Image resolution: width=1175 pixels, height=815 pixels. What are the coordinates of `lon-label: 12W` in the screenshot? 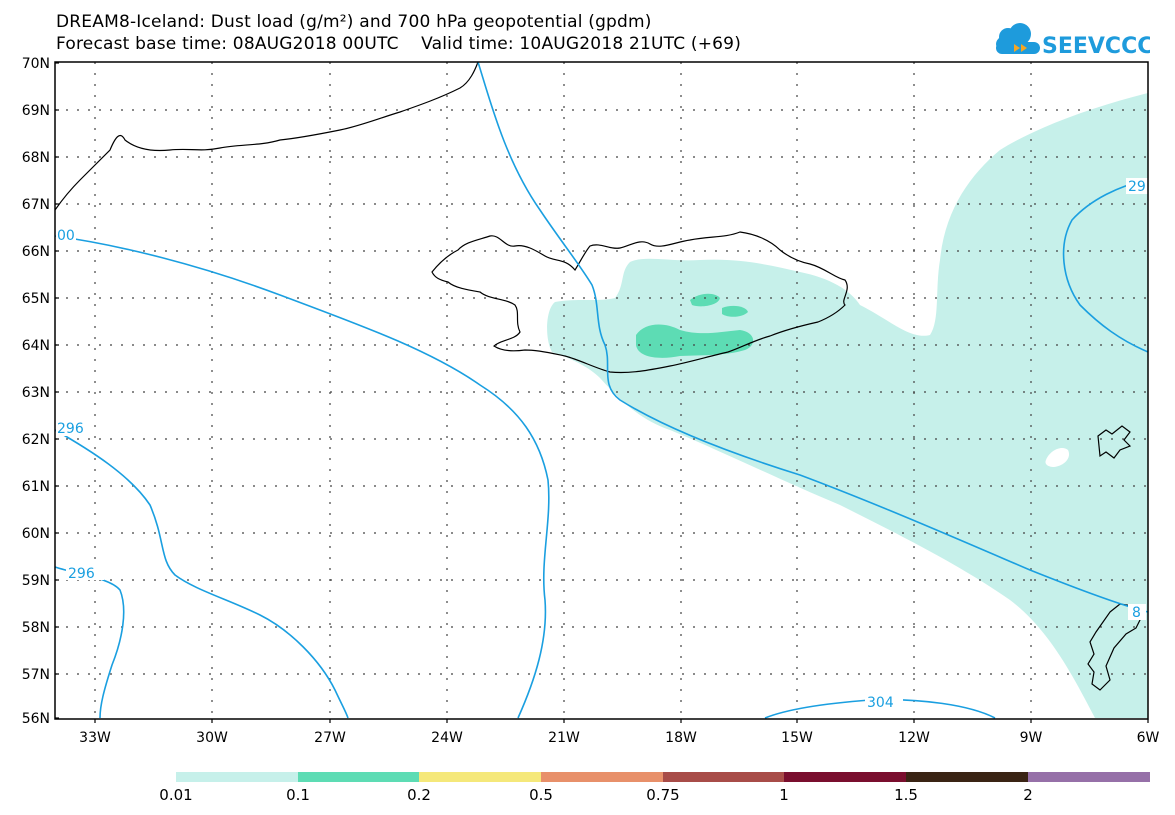 It's located at (914, 738).